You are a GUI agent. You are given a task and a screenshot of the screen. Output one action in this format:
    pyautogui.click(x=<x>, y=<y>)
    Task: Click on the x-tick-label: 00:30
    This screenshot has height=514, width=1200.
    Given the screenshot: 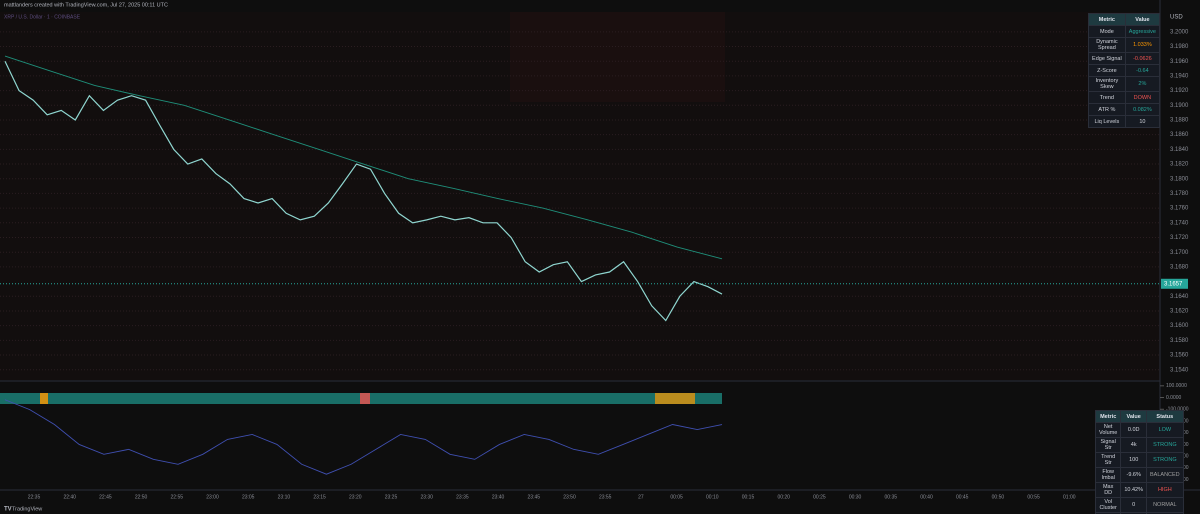 What is the action you would take?
    pyautogui.click(x=855, y=497)
    